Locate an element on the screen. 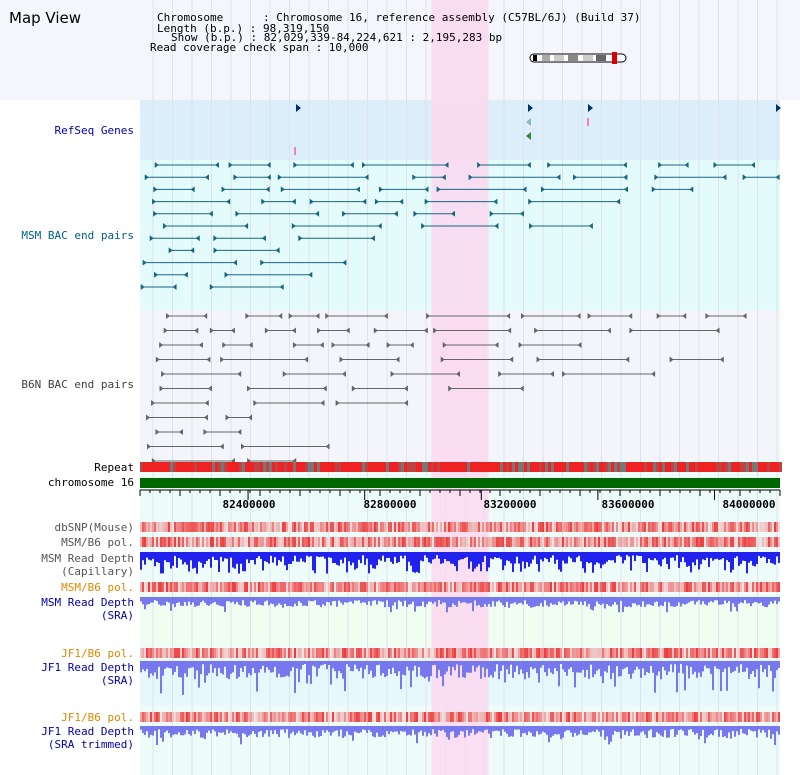 Image resolution: width=800 pixels, height=775 pixels. jf1-b6-pol-label-1: JF1/B6 pol. is located at coordinates (97, 653).